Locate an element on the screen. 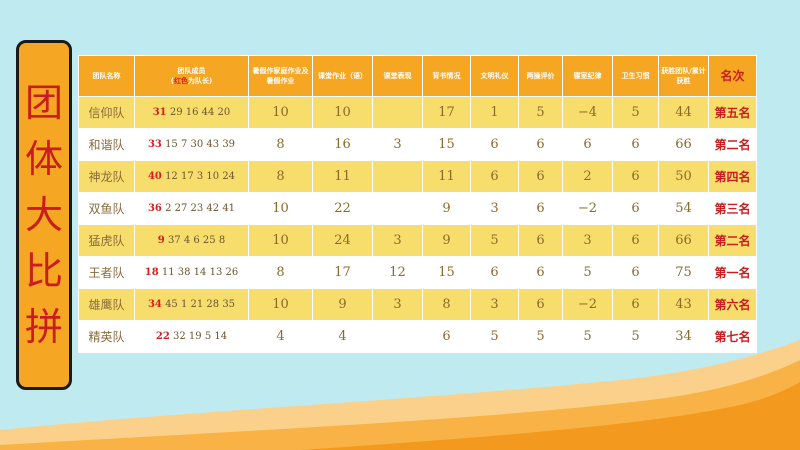  header-team: 团队名称 is located at coordinates (106, 76).